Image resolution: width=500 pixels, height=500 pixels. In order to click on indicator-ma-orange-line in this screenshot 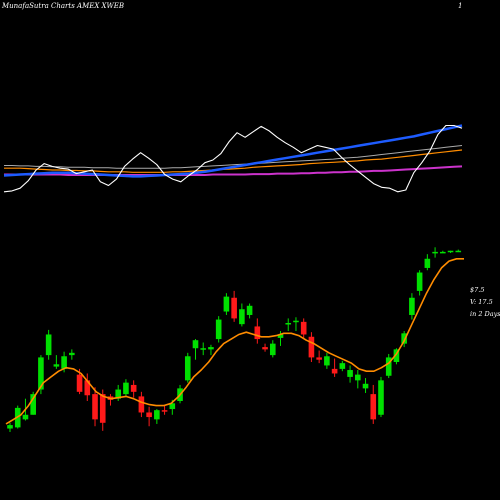, I will do `click(233, 161)`.